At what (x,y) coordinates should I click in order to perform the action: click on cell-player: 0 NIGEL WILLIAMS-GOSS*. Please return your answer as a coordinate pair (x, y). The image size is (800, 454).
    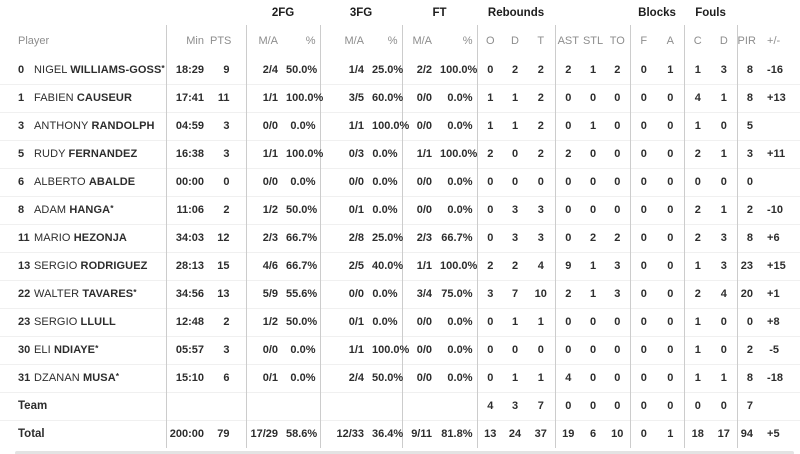
    Looking at the image, I should click on (83, 70).